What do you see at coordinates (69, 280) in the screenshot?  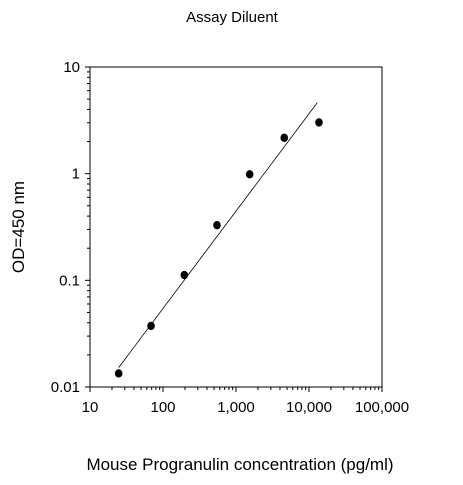 I see `y-tick-label: 0.1` at bounding box center [69, 280].